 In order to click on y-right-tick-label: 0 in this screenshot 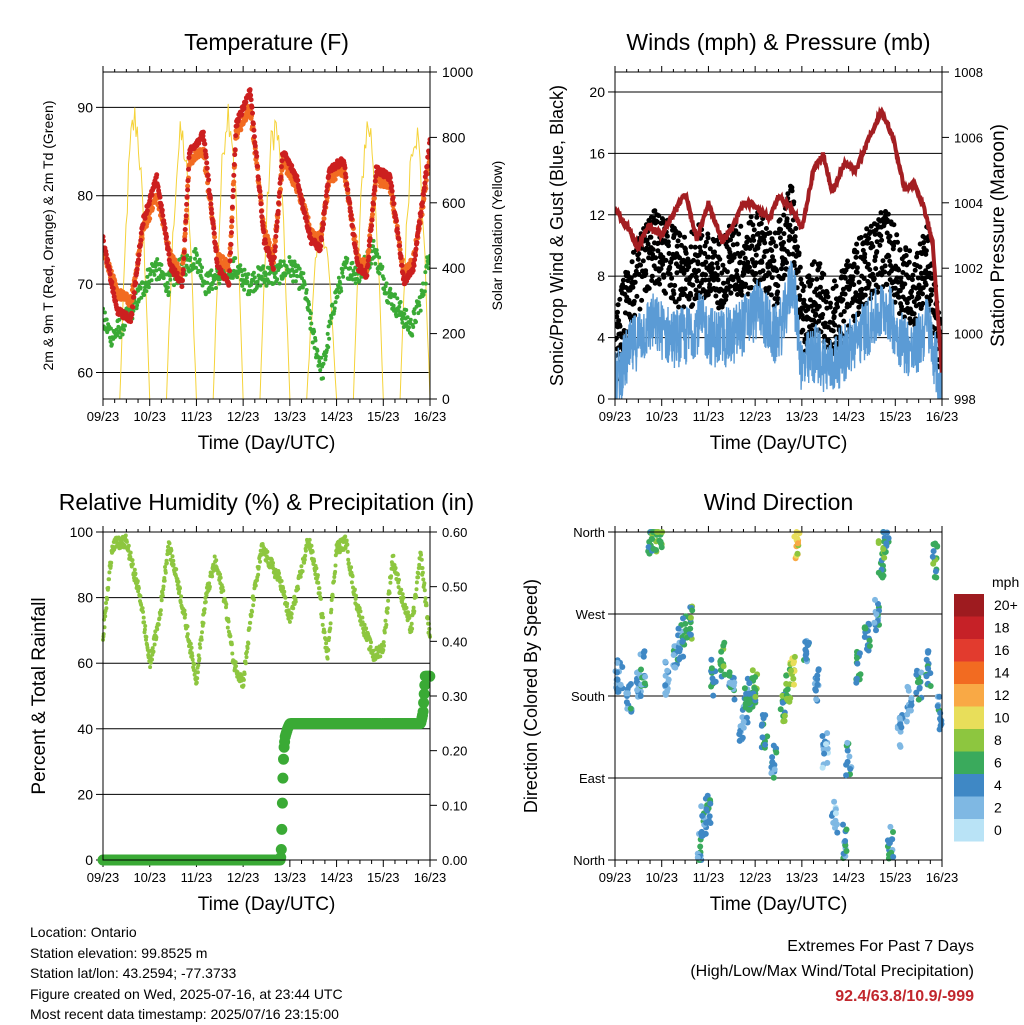, I will do `click(446, 399)`.